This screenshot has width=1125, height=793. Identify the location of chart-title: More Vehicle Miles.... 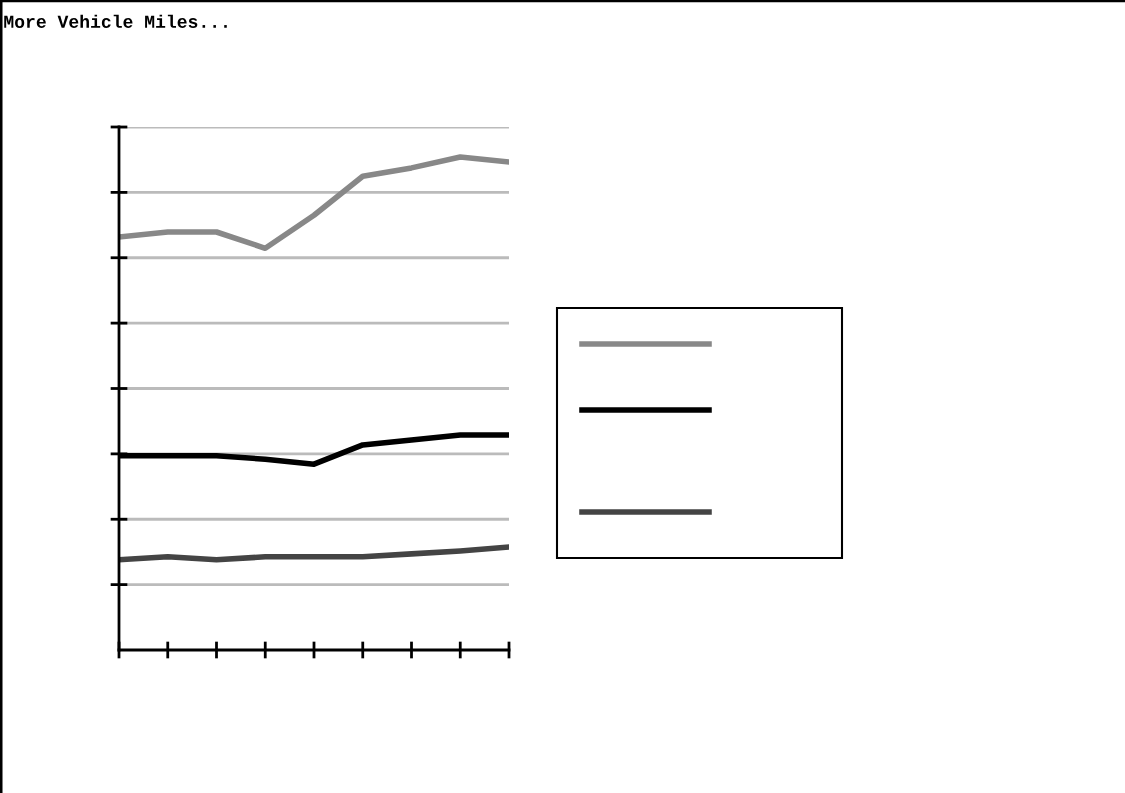
(115, 21).